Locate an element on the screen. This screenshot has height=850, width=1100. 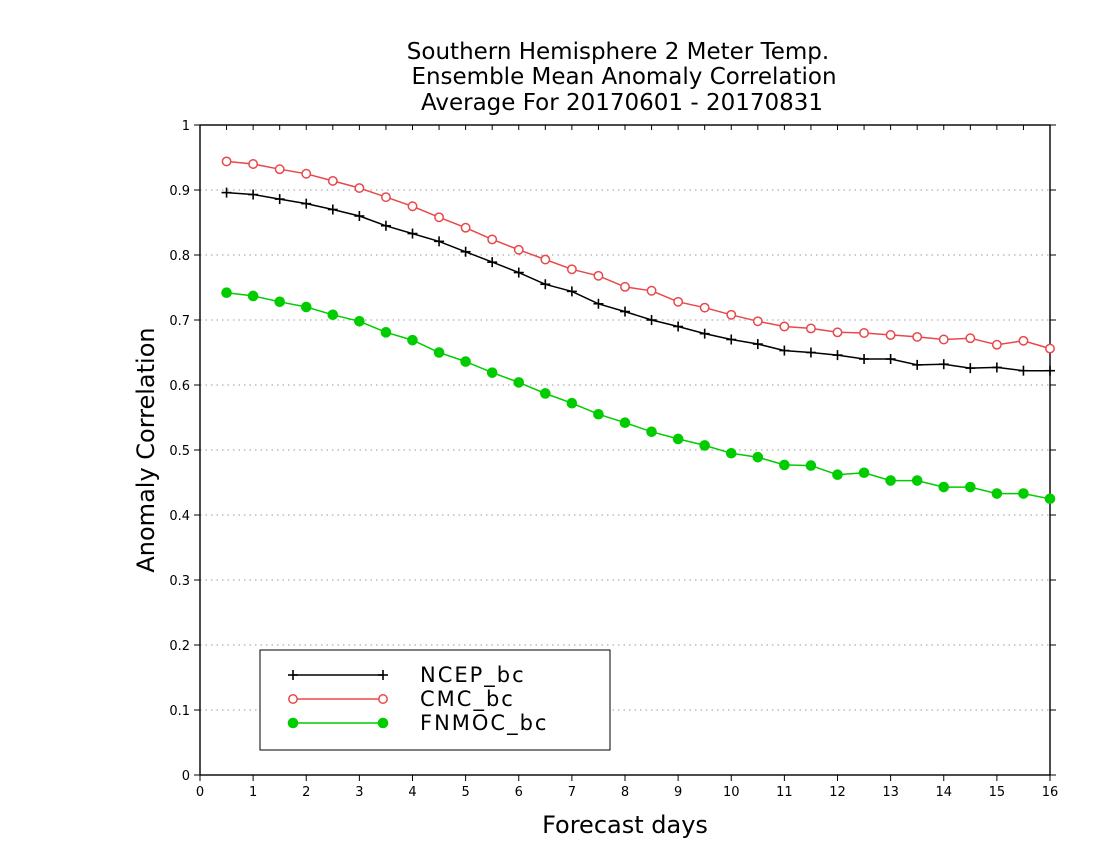
x-tick-label: 9 is located at coordinates (678, 792).